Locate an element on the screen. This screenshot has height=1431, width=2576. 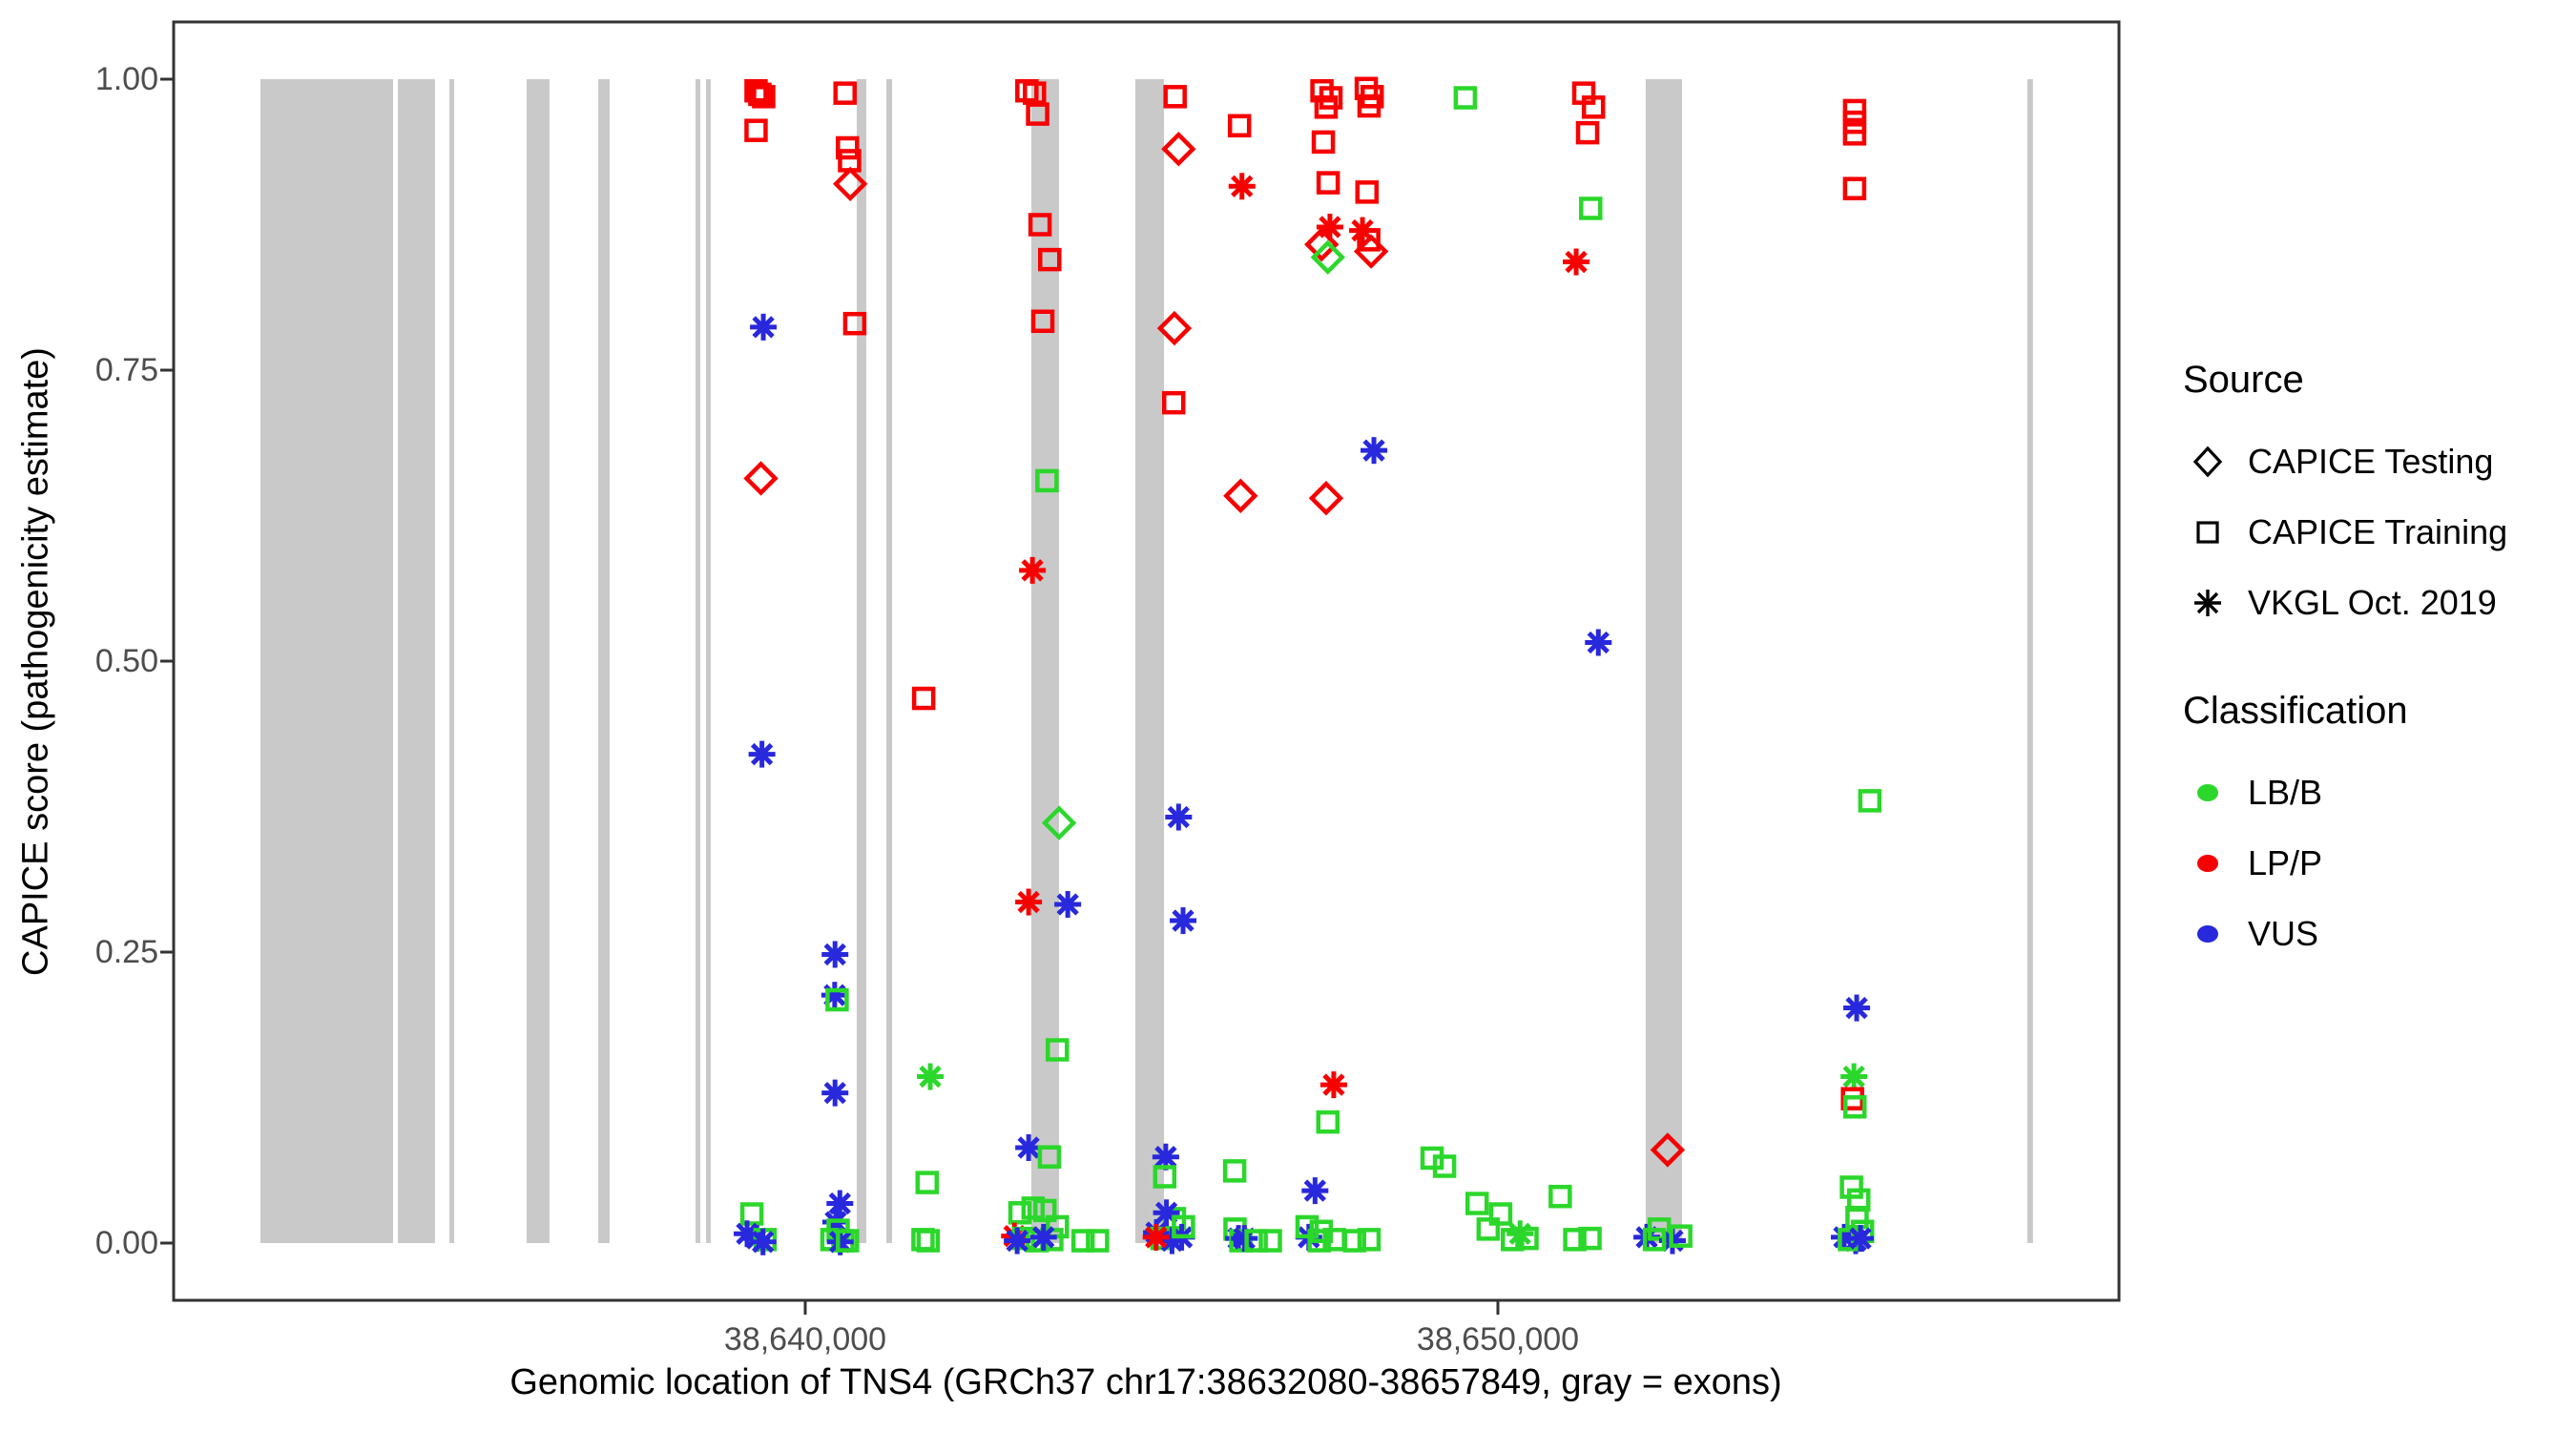
green-dot-icon is located at coordinates (2207, 792).